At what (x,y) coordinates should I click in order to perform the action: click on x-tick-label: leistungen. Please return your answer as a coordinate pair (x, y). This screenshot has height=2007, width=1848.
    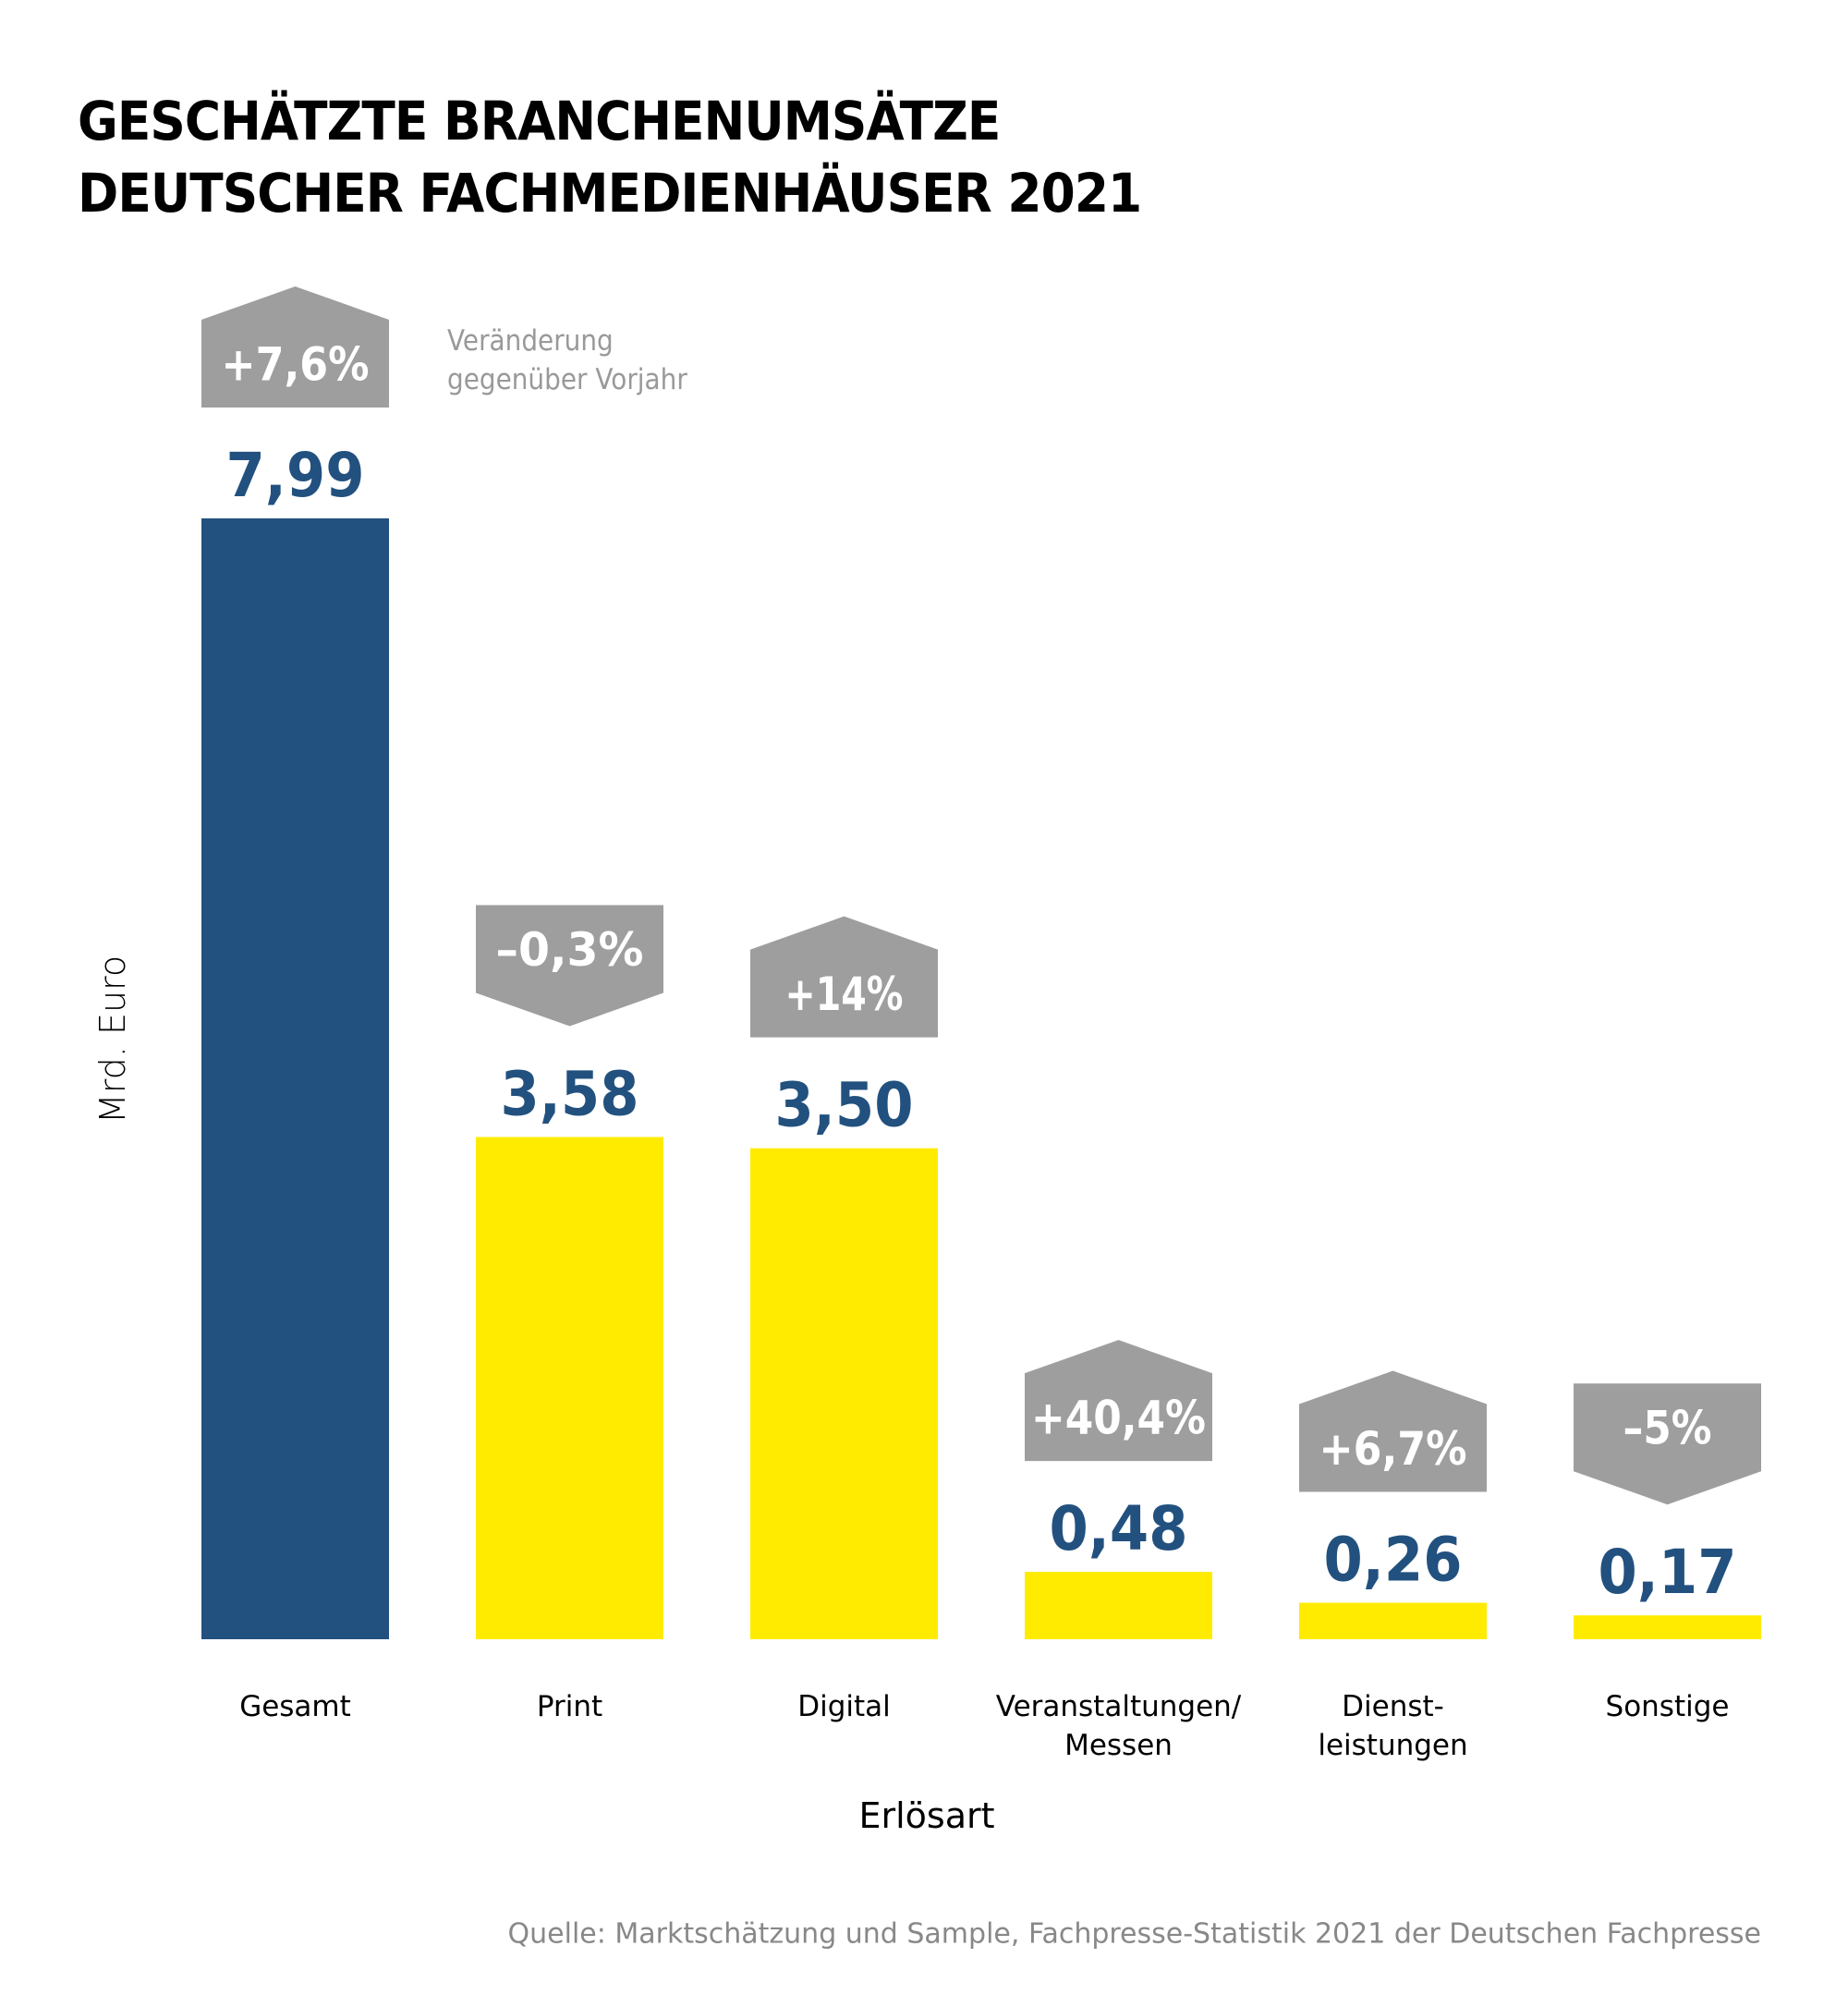
    Looking at the image, I should click on (1392, 1746).